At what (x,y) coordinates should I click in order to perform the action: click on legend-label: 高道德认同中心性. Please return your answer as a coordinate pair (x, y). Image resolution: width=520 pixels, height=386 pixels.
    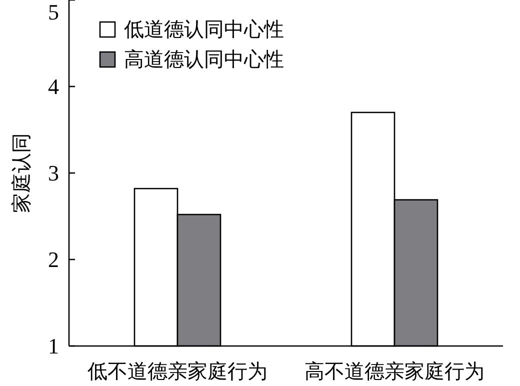
    Looking at the image, I should click on (204, 59).